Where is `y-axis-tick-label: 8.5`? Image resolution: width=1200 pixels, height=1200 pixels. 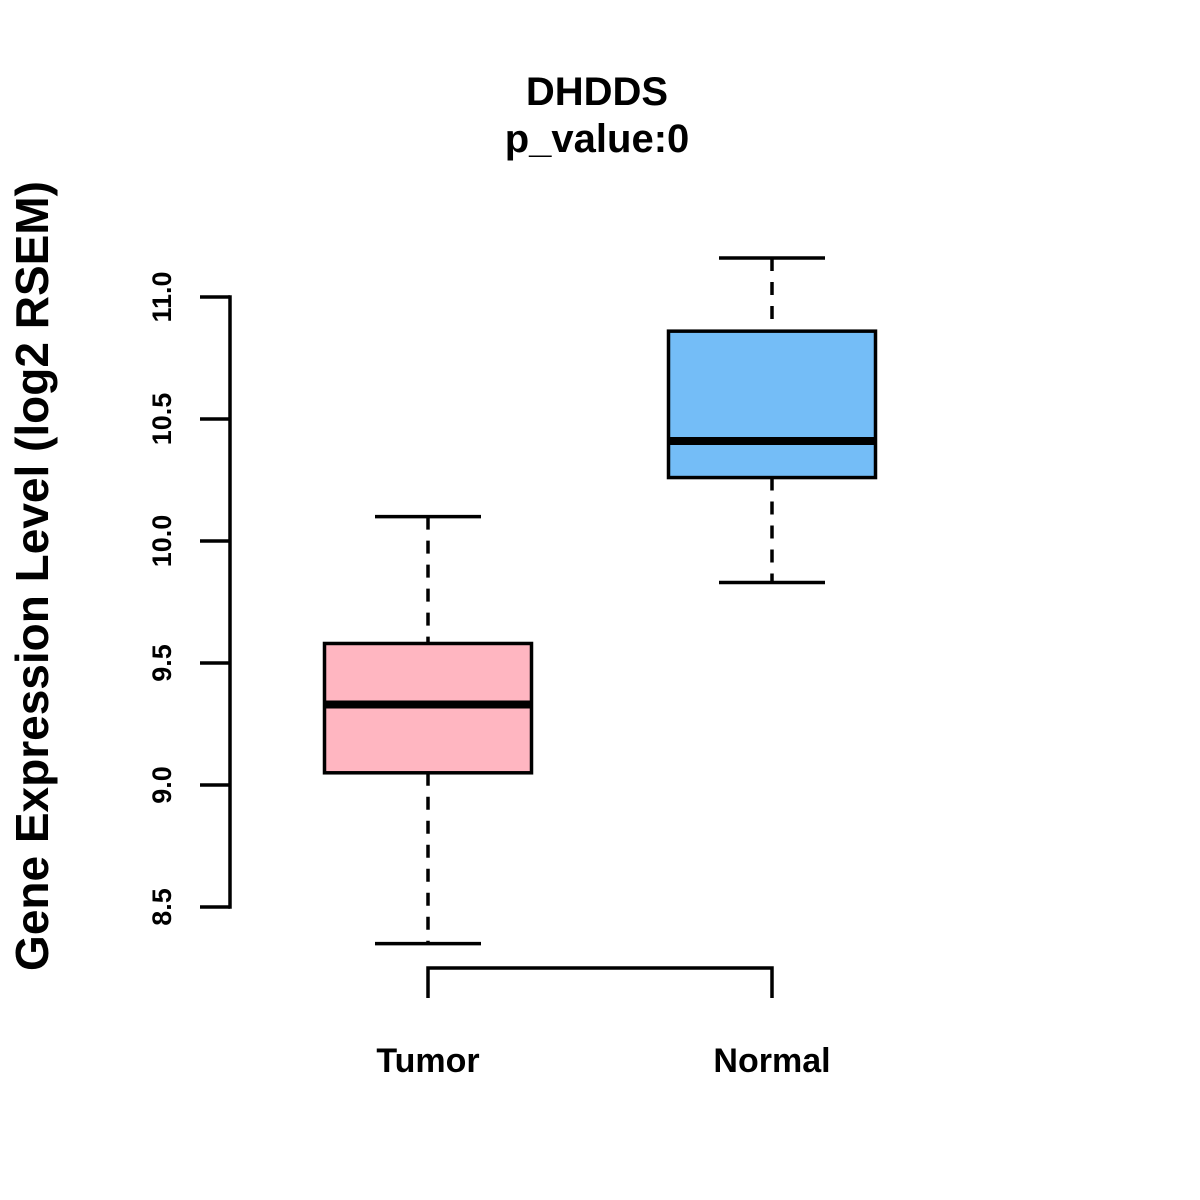
y-axis-tick-label: 8.5 is located at coordinates (162, 907).